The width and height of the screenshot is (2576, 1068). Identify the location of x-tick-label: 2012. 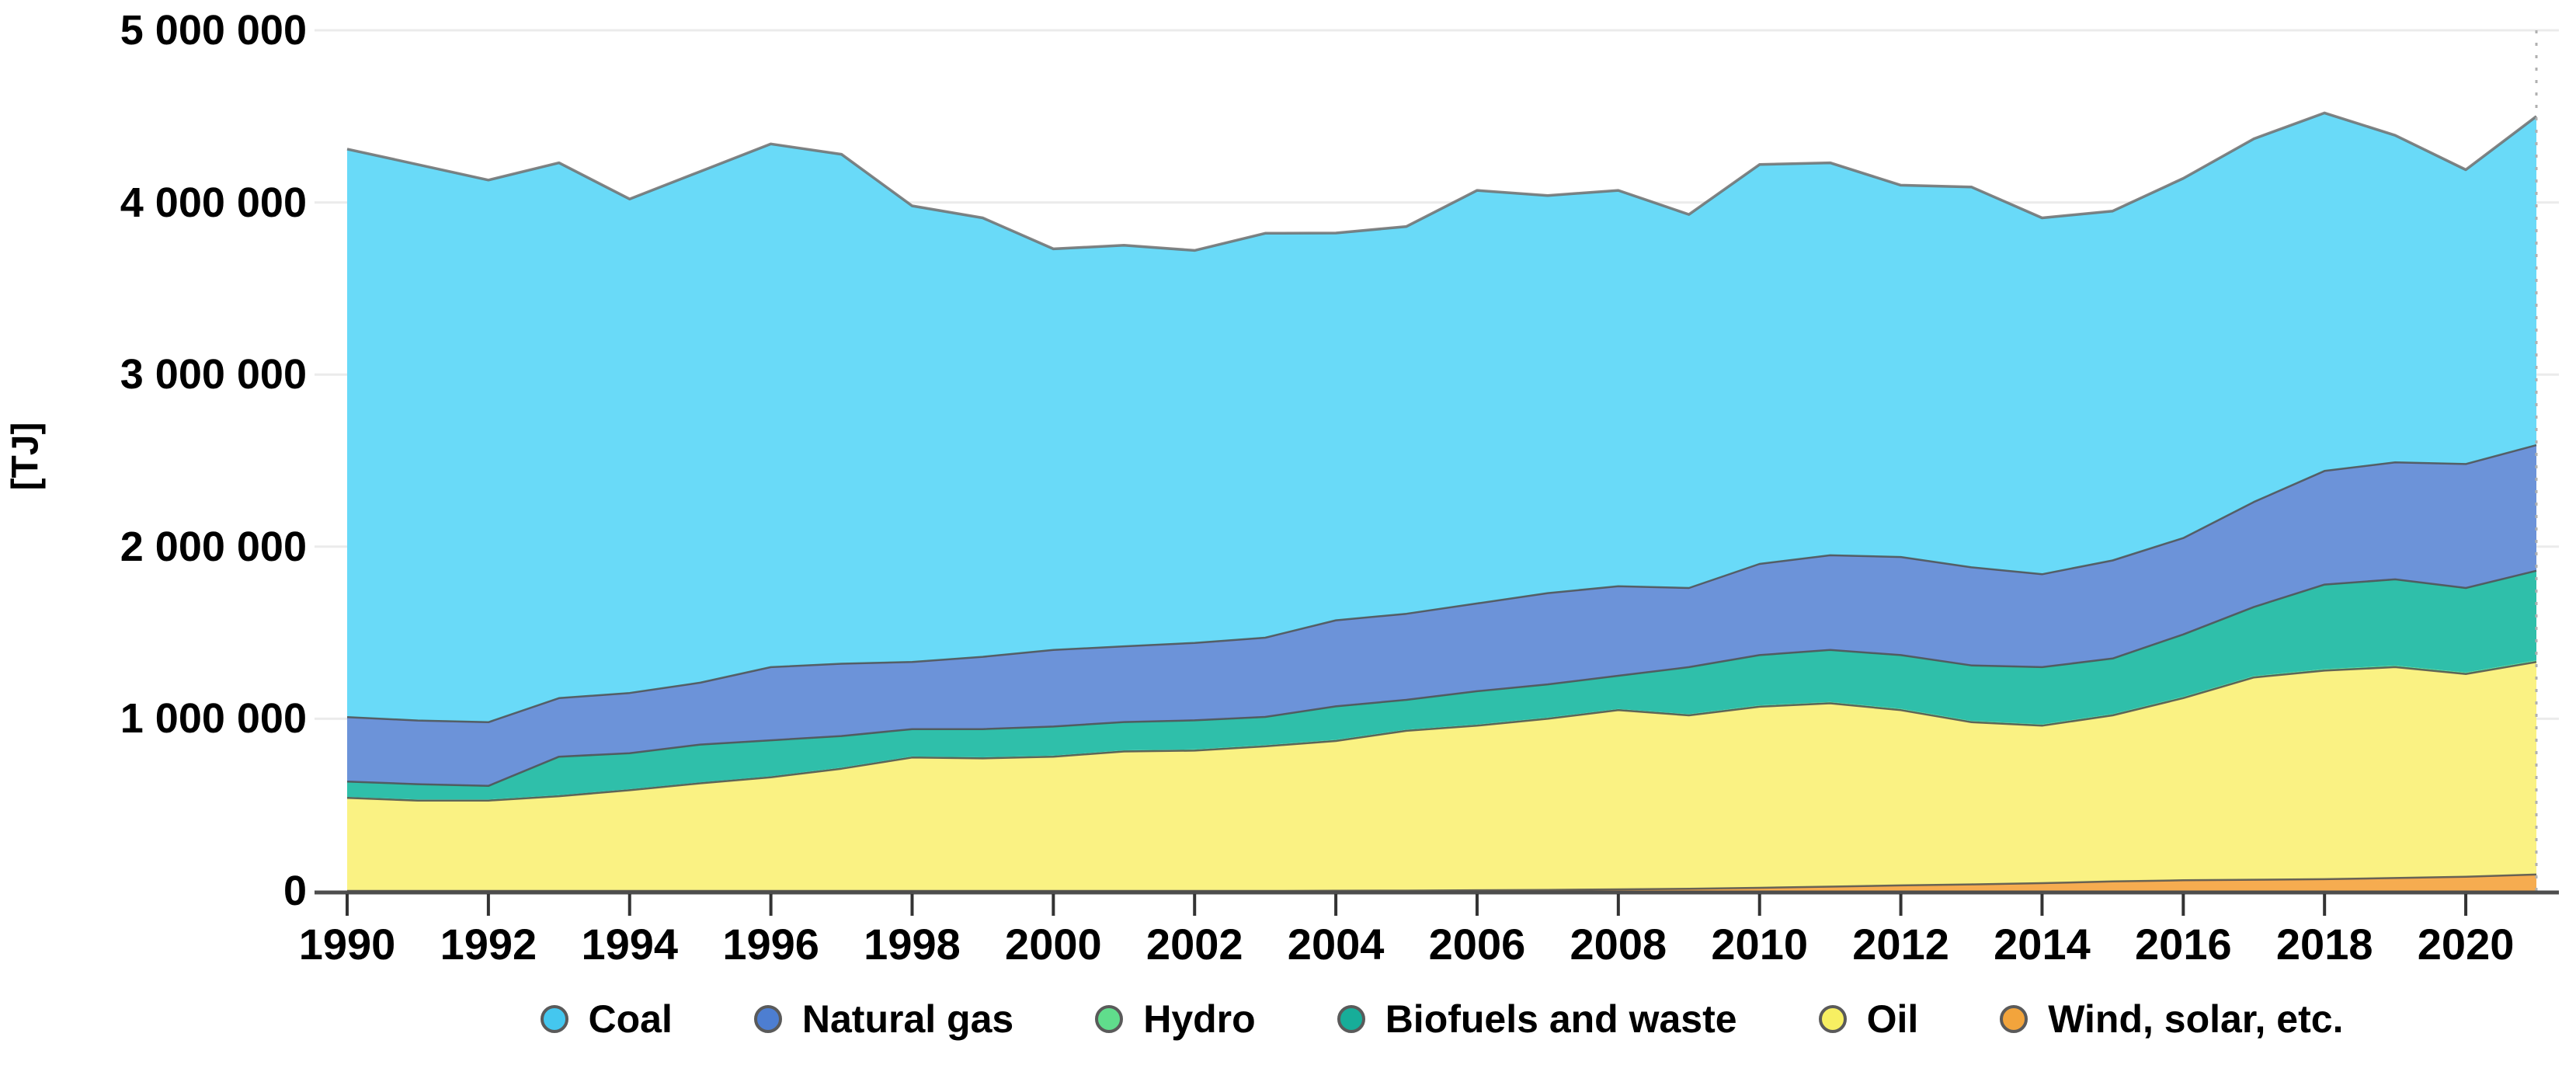
(1900, 944).